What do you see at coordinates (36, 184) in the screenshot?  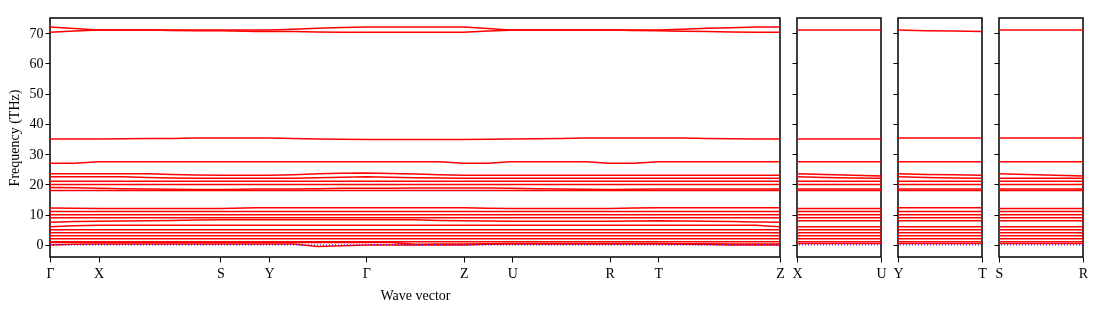 I see `y-tick-label: 20` at bounding box center [36, 184].